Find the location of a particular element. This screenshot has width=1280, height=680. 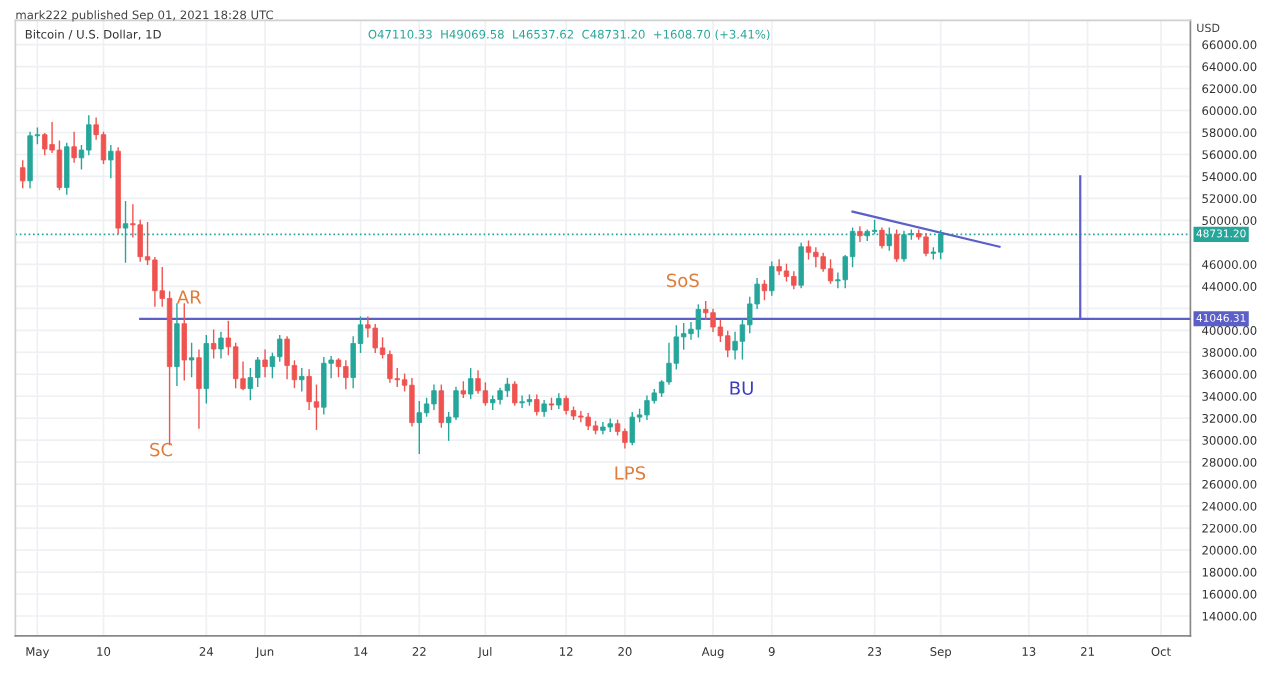

annotation: BU is located at coordinates (741, 388).